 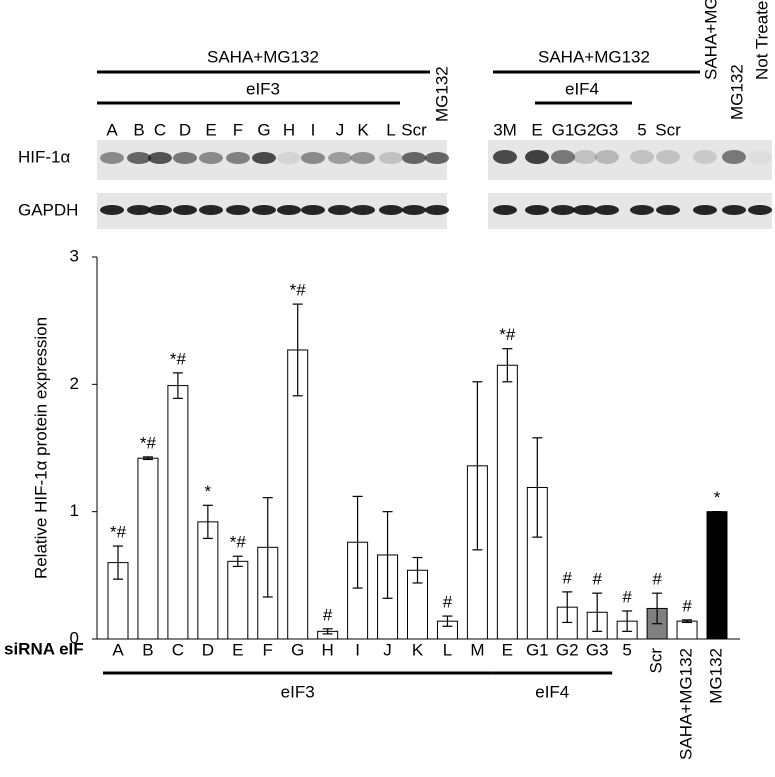 What do you see at coordinates (656, 661) in the screenshot?
I see `x-tick-label: Scr` at bounding box center [656, 661].